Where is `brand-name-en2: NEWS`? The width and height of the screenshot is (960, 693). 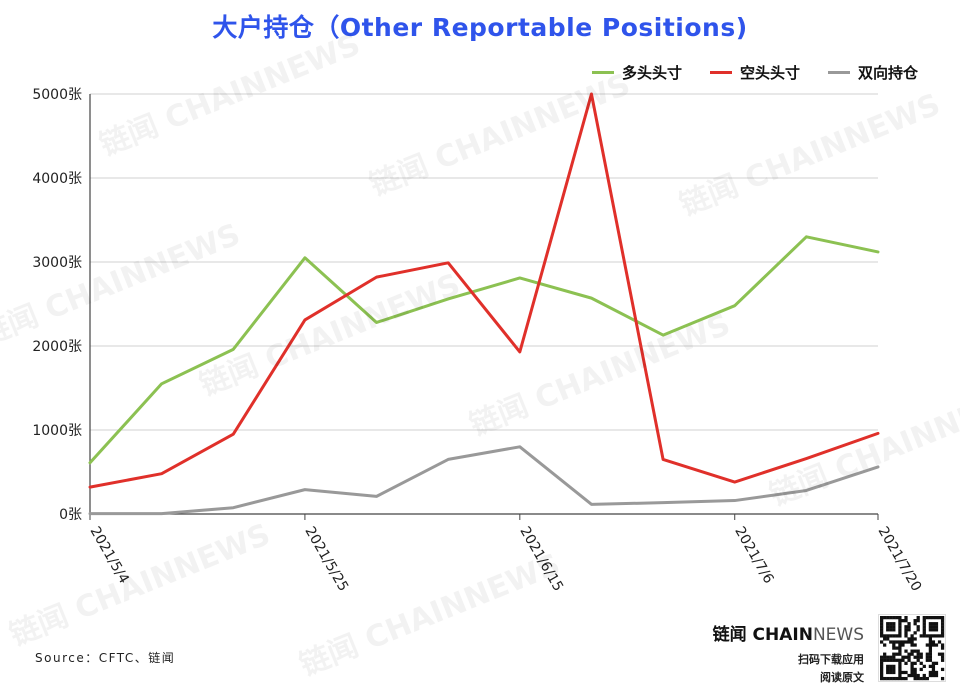 brand-name-en2: NEWS is located at coordinates (838, 635).